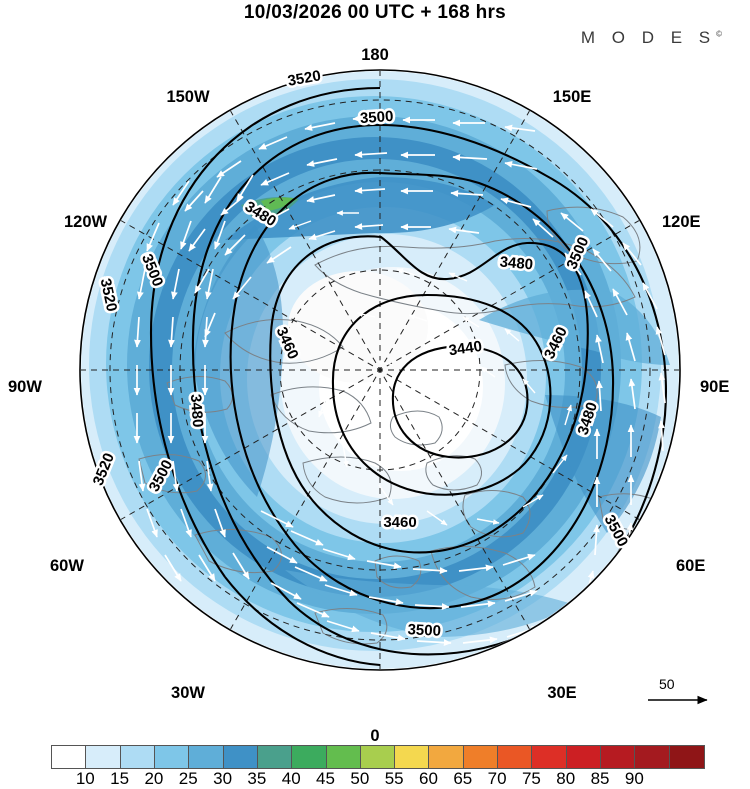 This screenshot has height=789, width=750. What do you see at coordinates (667, 684) in the screenshot?
I see `vector-scale-label: 50` at bounding box center [667, 684].